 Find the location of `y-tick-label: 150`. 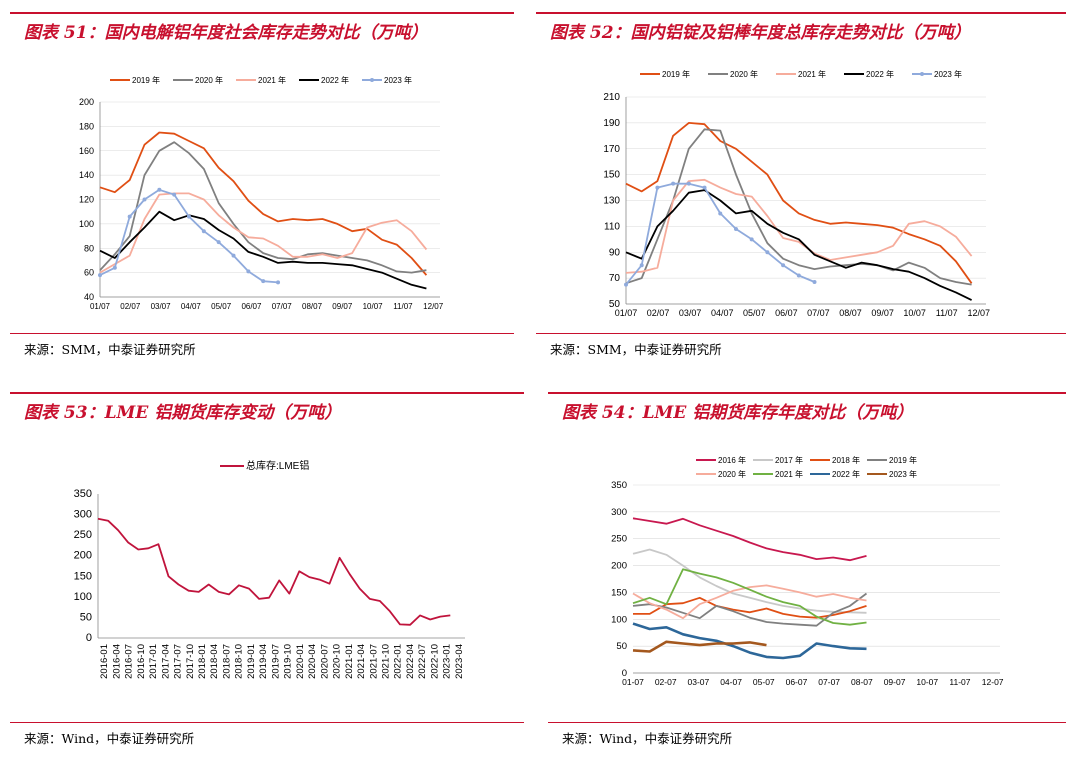

y-tick-label: 150 is located at coordinates (611, 175).